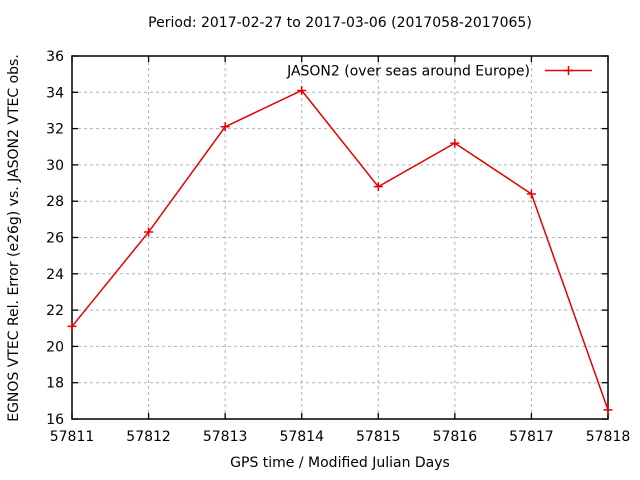 This screenshot has height=480, width=640. I want to click on y-tick-label: 36, so click(55, 57).